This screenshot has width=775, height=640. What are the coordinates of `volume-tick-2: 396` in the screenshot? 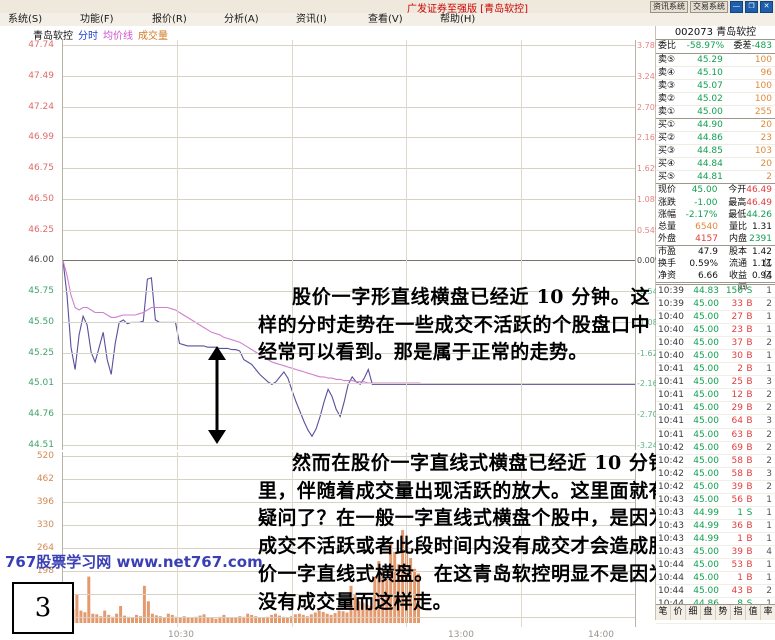 It's located at (45, 502).